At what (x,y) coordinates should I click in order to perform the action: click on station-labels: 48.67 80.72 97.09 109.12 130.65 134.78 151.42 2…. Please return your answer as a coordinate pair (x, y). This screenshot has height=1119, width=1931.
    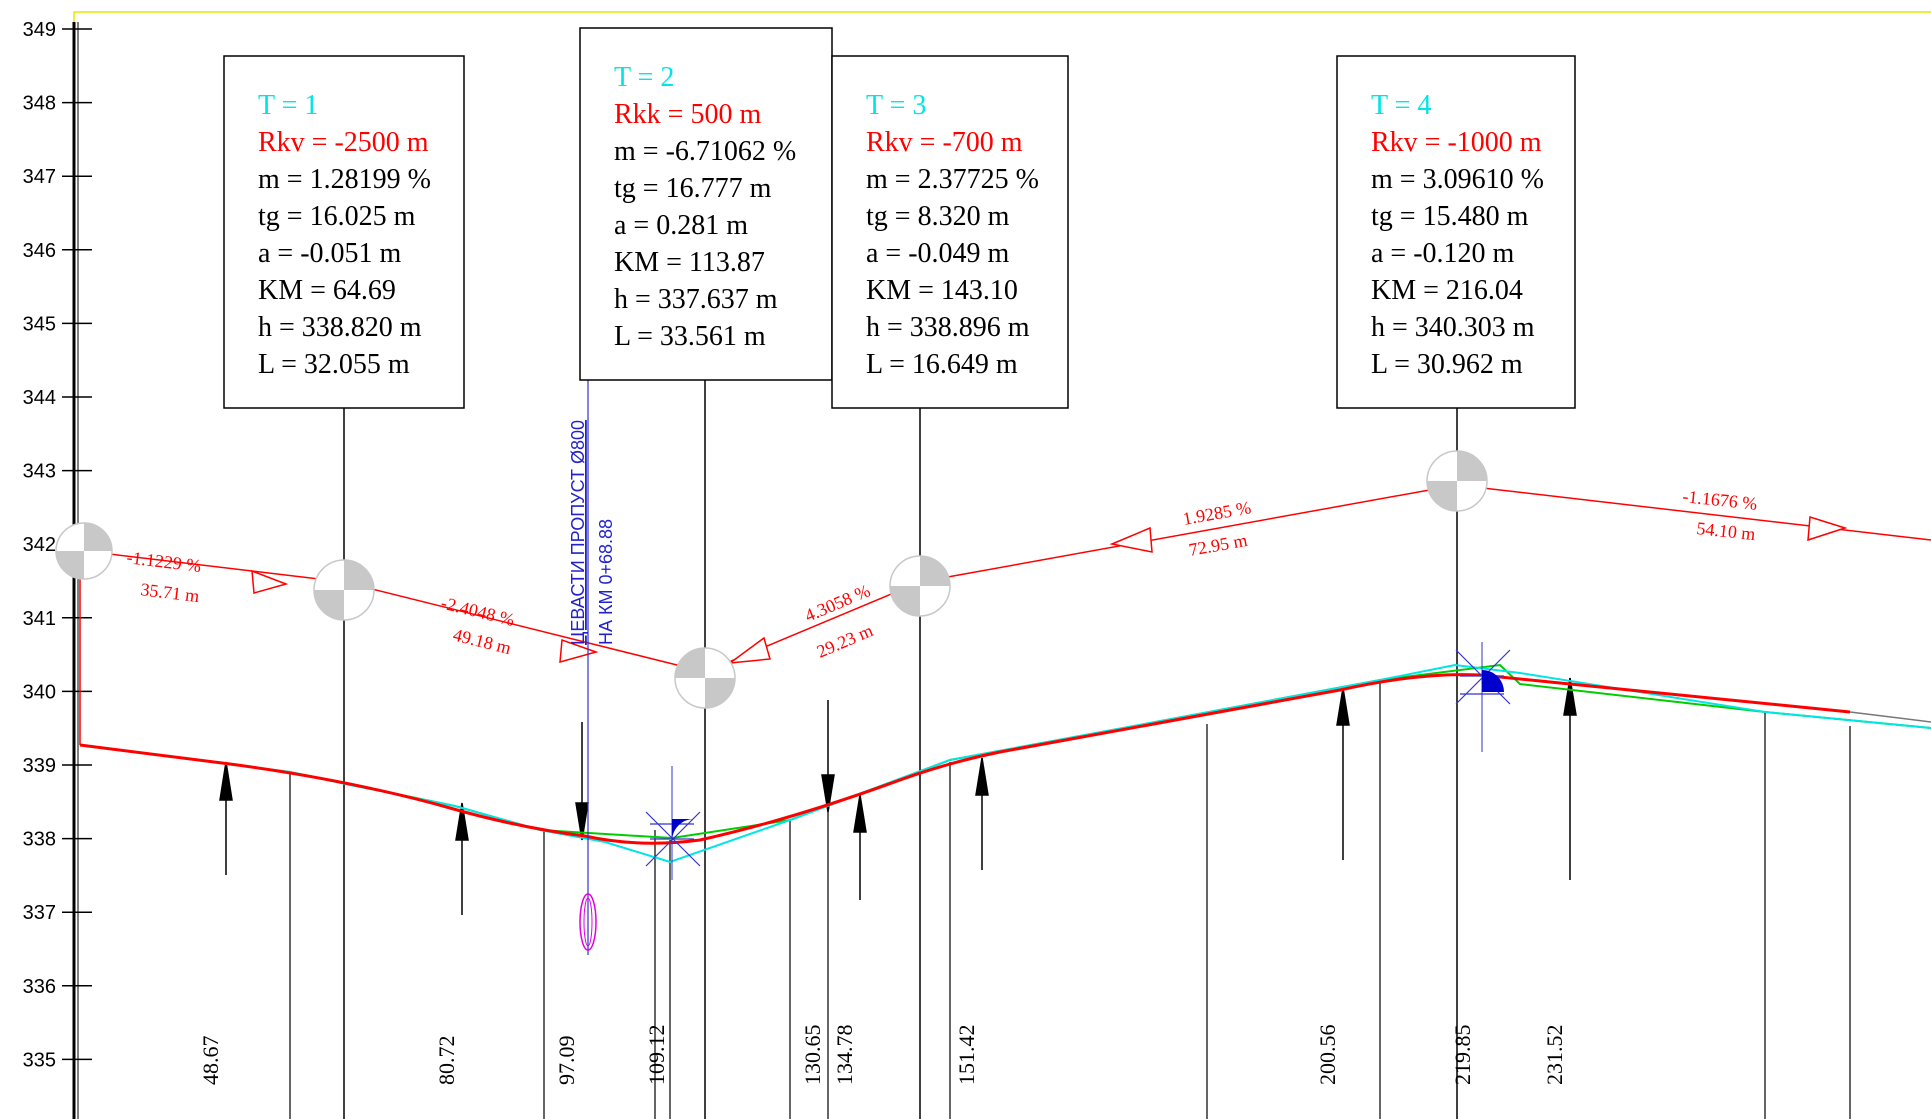
    Looking at the image, I should click on (882, 1055).